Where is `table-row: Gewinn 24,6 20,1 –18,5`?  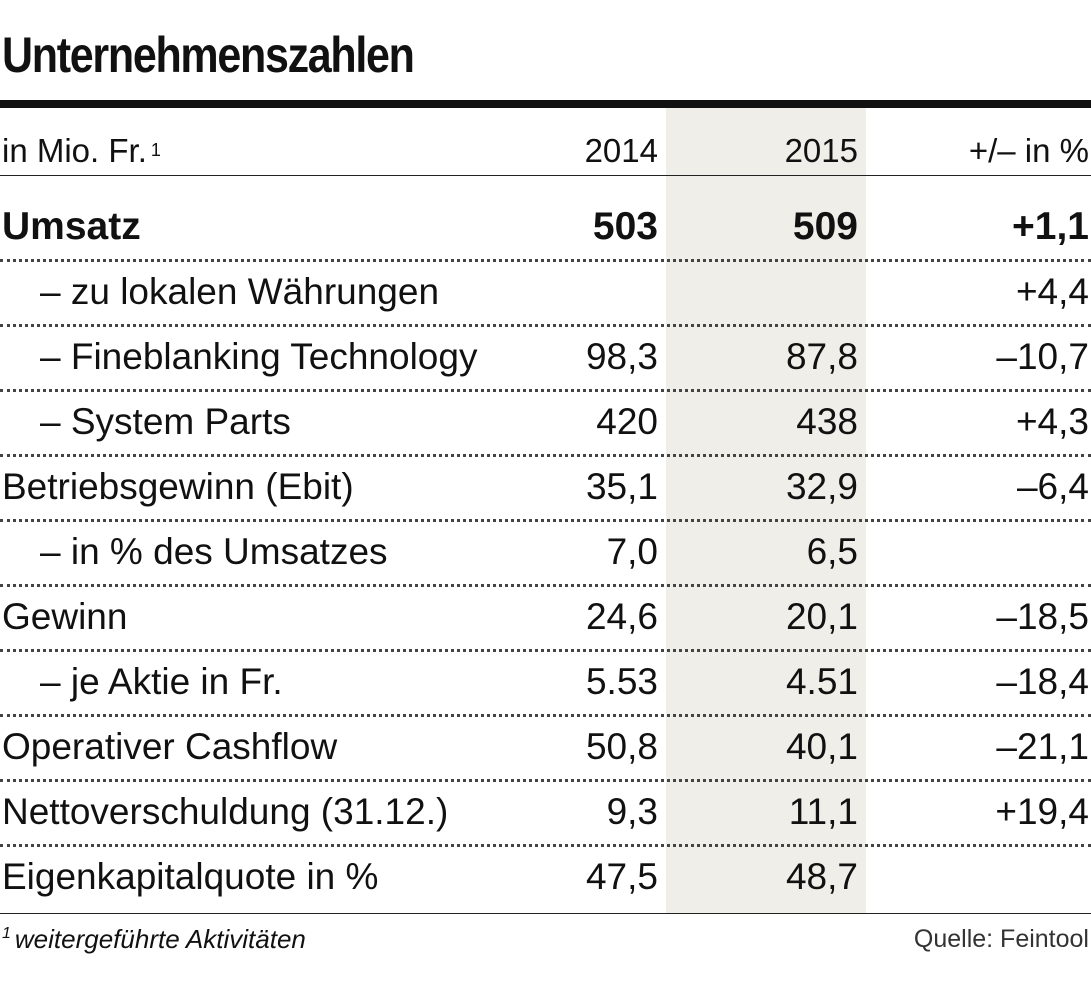
table-row: Gewinn 24,6 20,1 –18,5 is located at coordinates (545, 616).